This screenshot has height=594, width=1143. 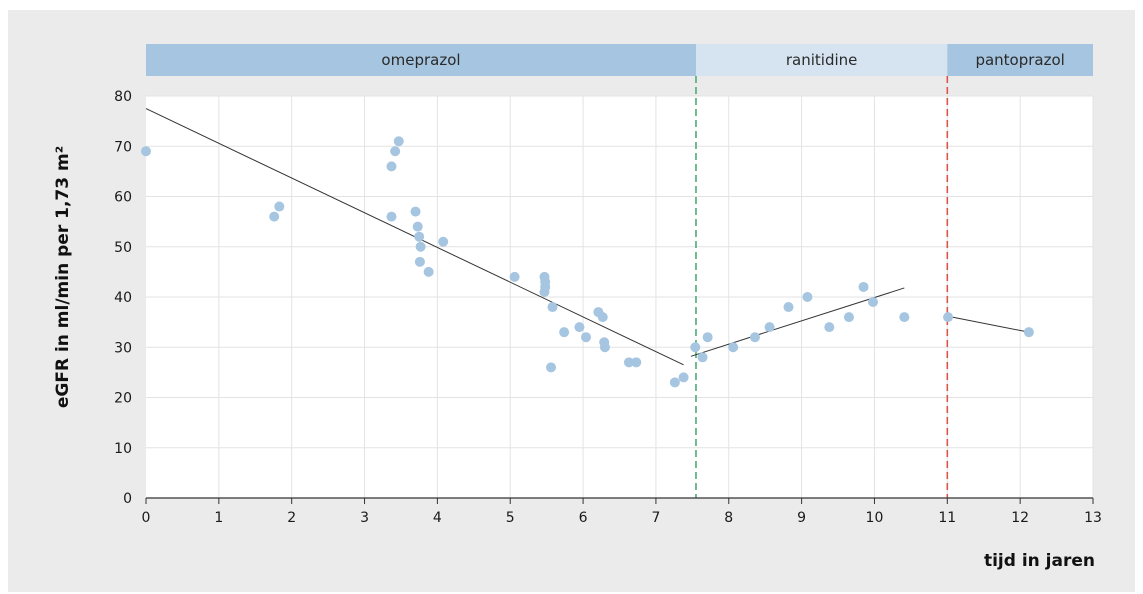 I want to click on y-tick-label: 70, so click(x=123, y=147).